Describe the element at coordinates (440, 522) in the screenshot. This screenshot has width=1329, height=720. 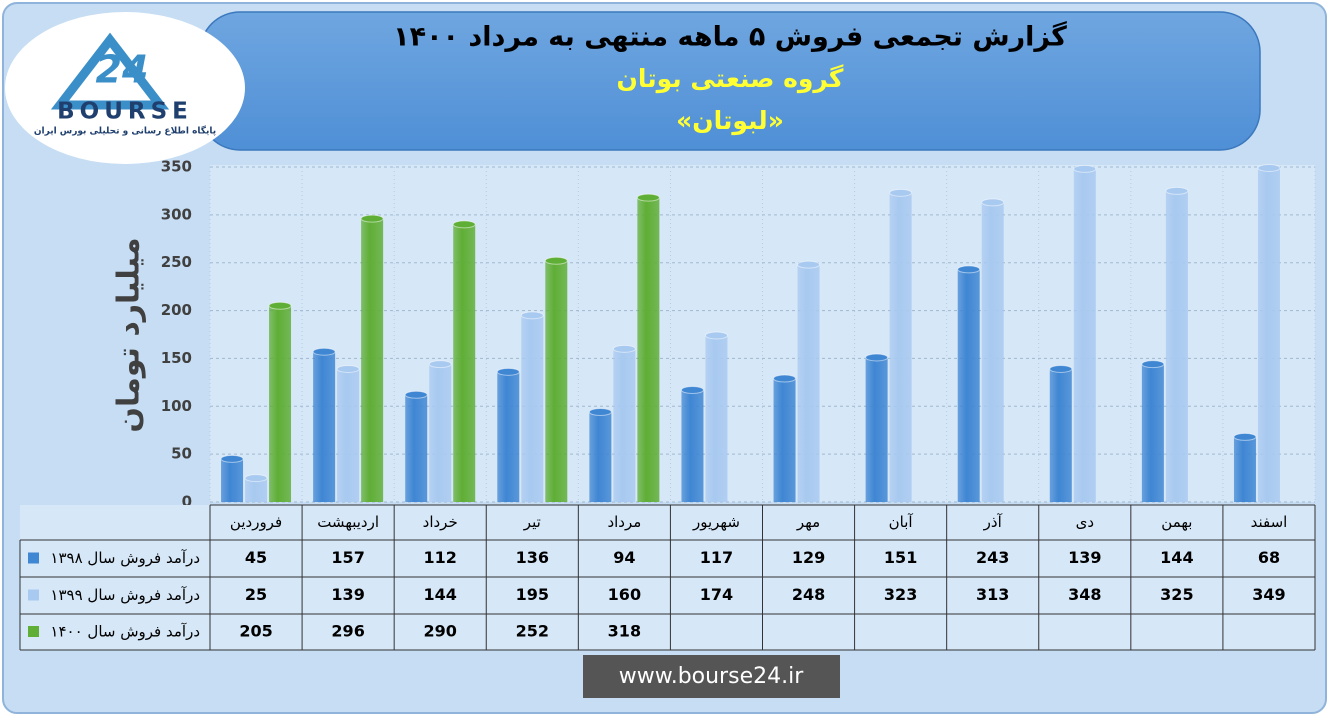
I see `x-tick-label: خرداد` at that location.